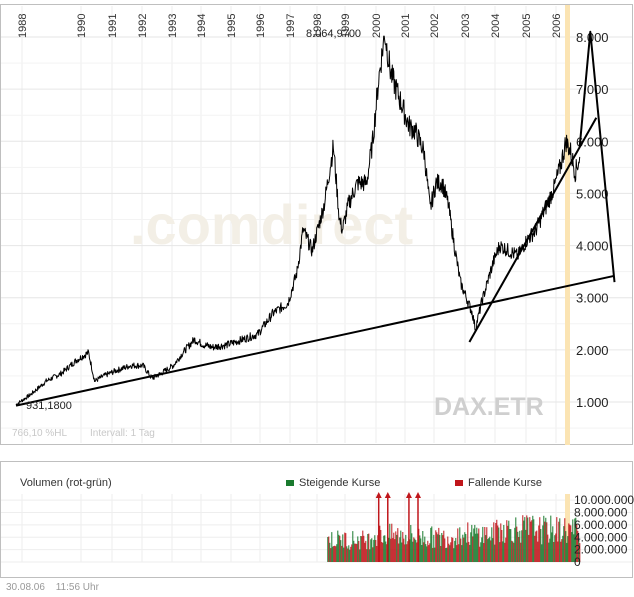 The height and width of the screenshot is (597, 634). Describe the element at coordinates (592, 298) in the screenshot. I see `y-tick-label: 3.000` at that location.